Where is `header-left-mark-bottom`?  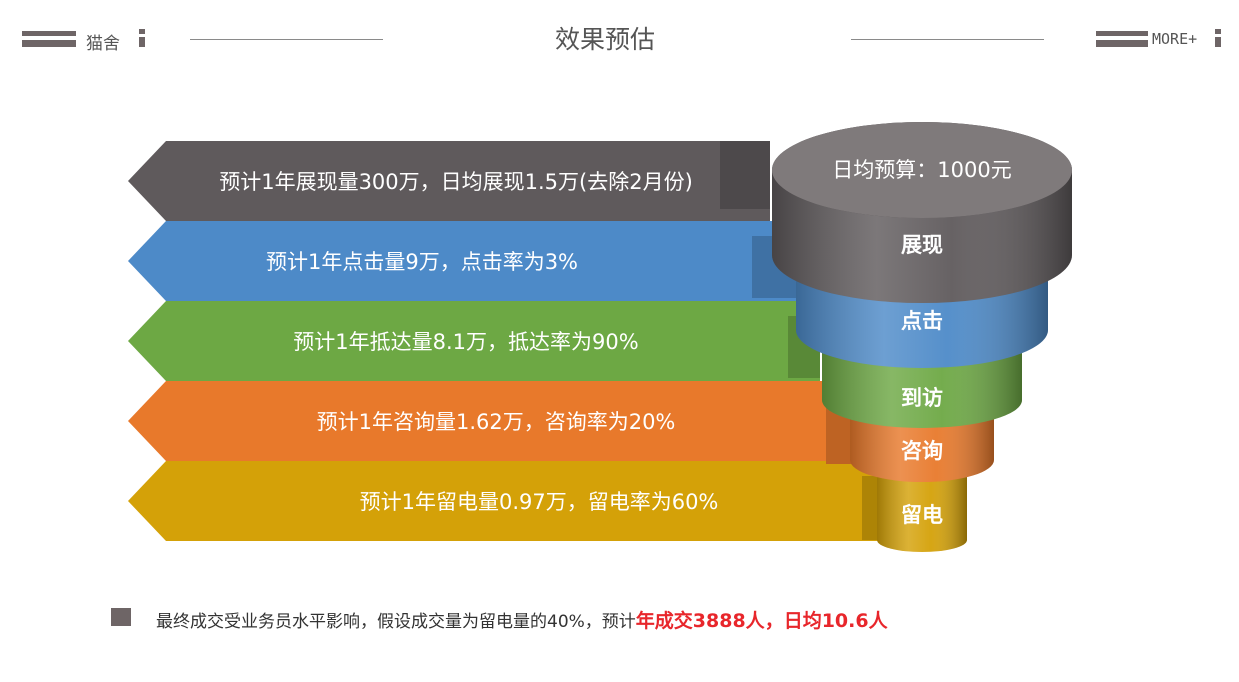 header-left-mark-bottom is located at coordinates (142, 42).